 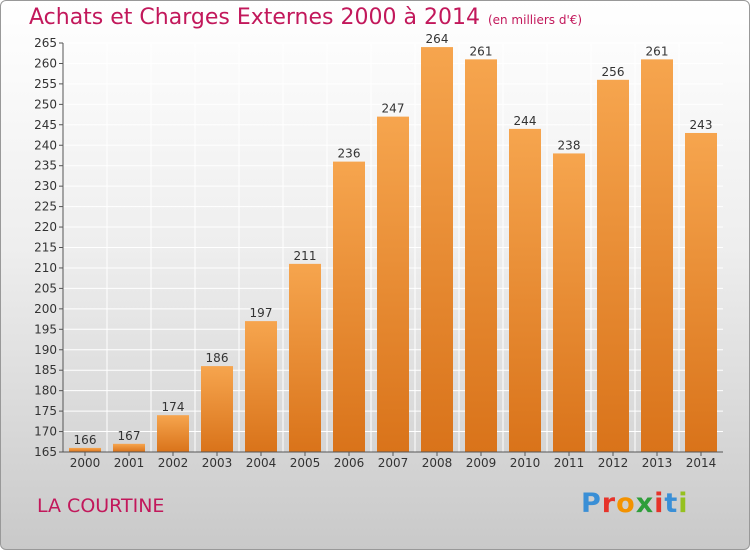 What do you see at coordinates (173, 463) in the screenshot?
I see `x-tick-label: 2002` at bounding box center [173, 463].